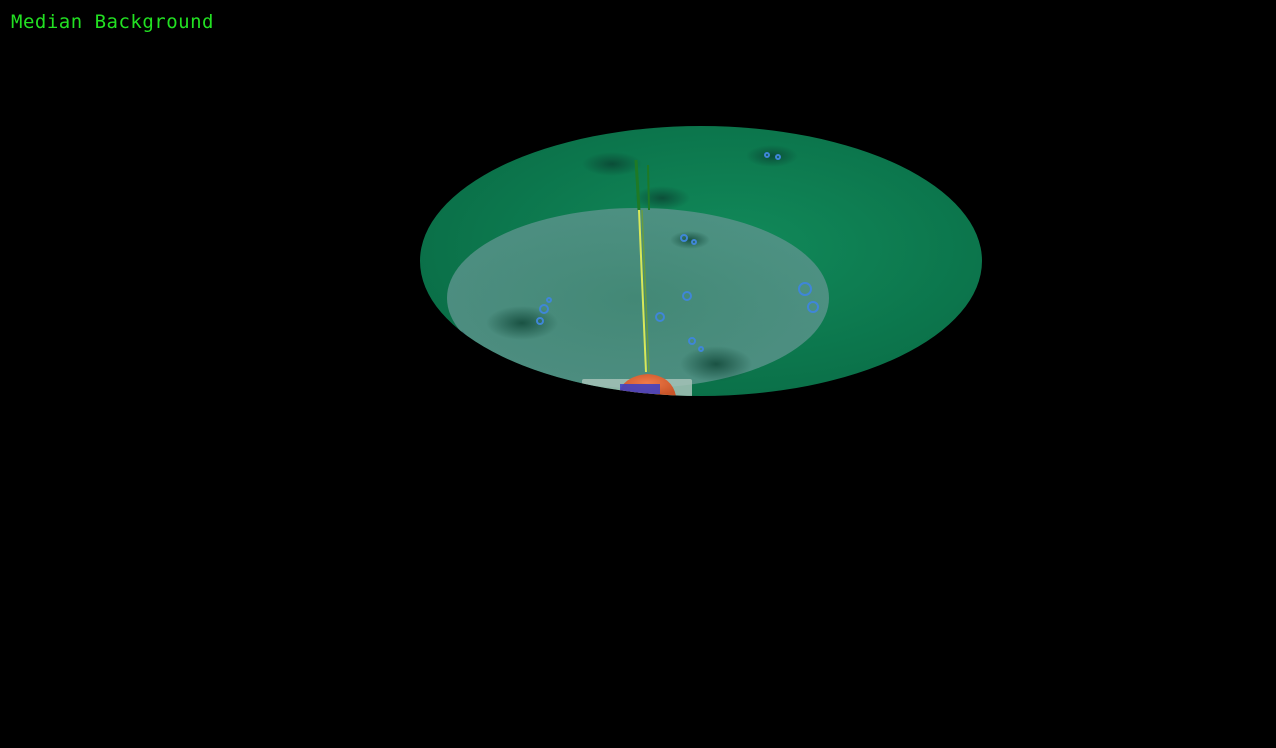 The width and height of the screenshot is (1276, 748). Describe the element at coordinates (112, 22) in the screenshot. I see `view-mode-label: Median Background` at that location.